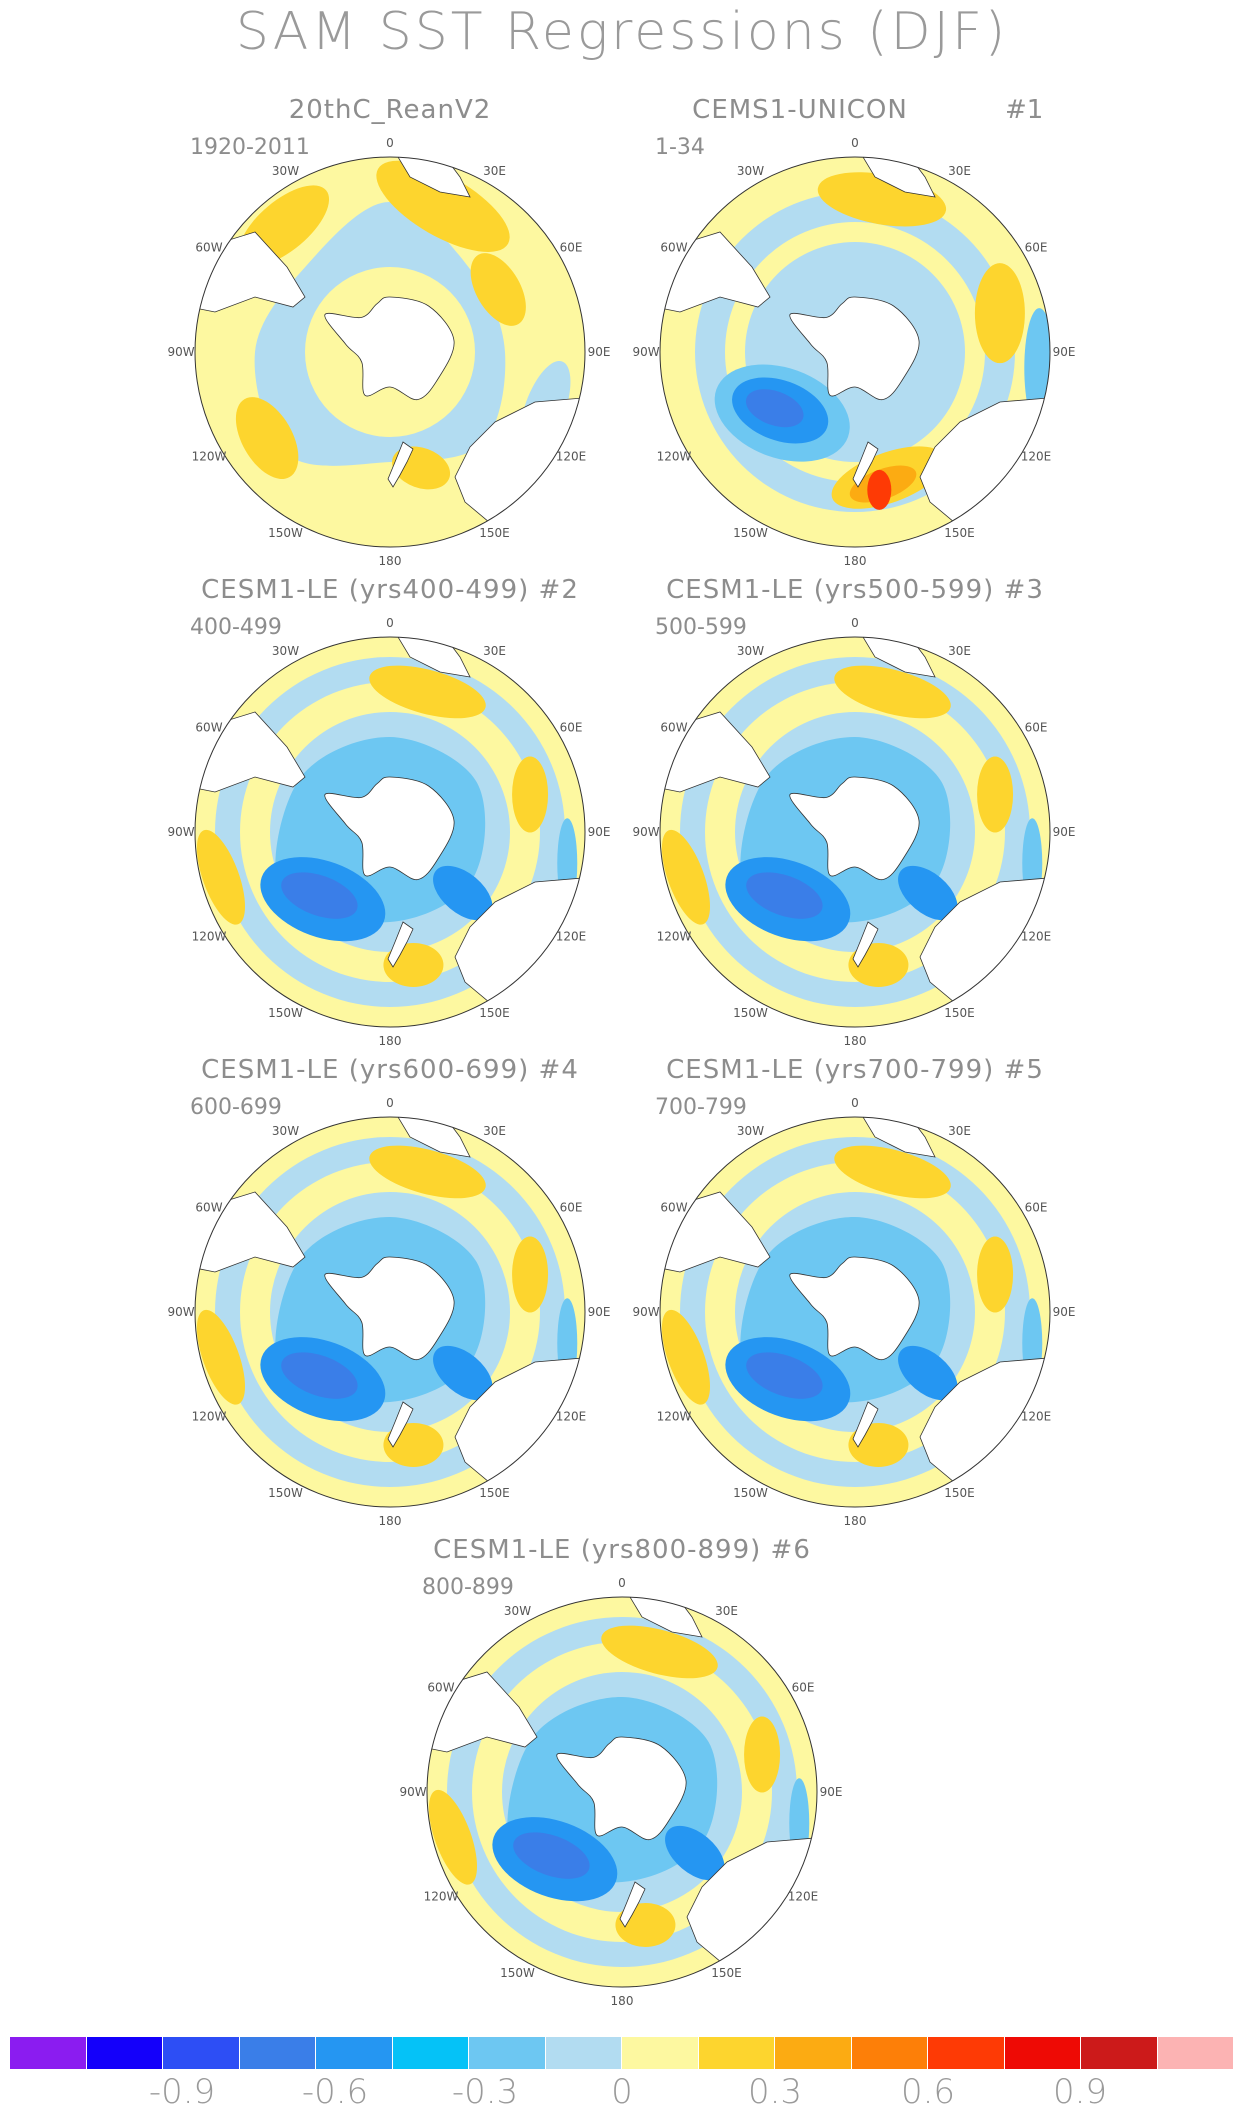  Describe the element at coordinates (1024, 110) in the screenshot. I see `panel-number-tag: #1` at that location.